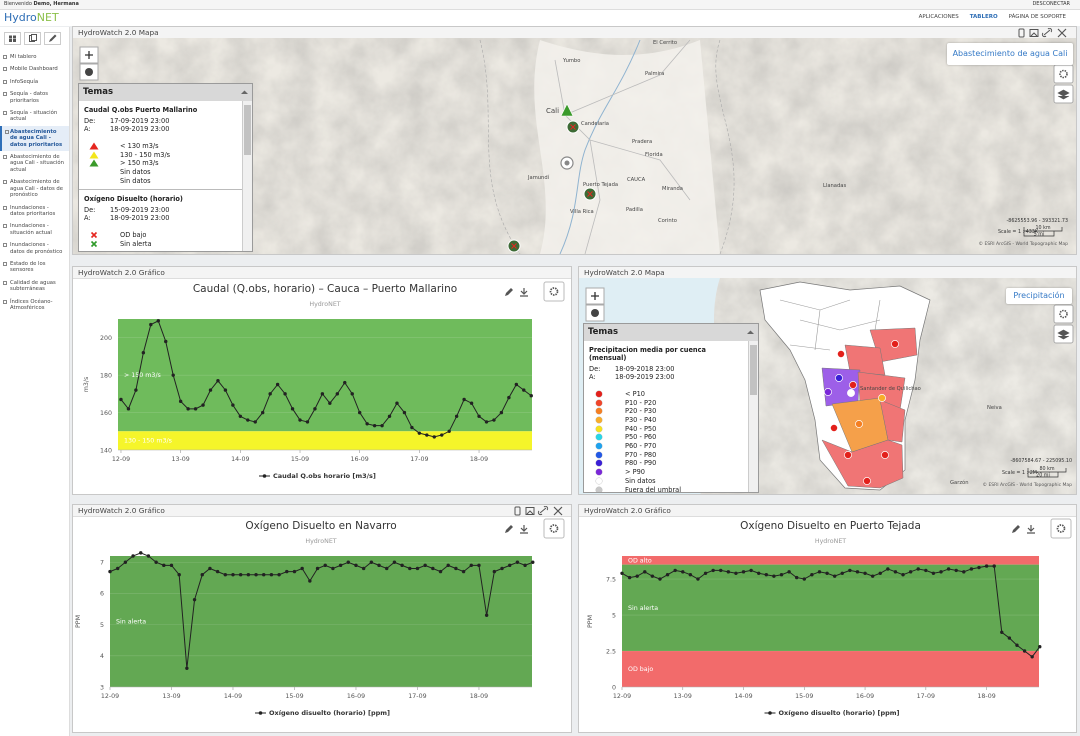 This screenshot has width=1080, height=736. I want to click on legend-item: P80 - P90, so click(668, 463).